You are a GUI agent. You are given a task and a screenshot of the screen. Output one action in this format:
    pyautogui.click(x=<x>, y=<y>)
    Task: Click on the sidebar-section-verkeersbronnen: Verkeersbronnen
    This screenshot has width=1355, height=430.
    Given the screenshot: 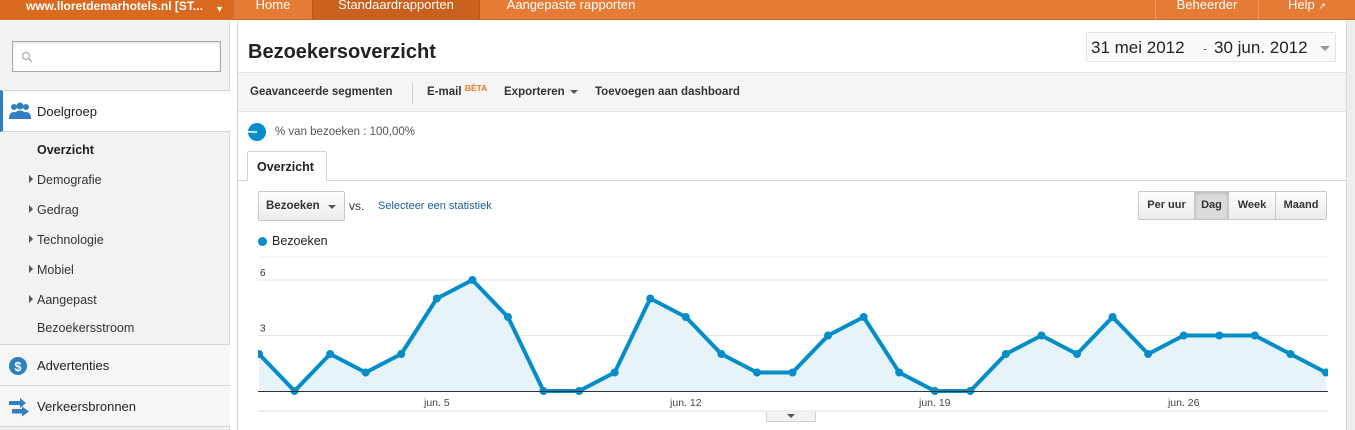 What is the action you would take?
    pyautogui.click(x=115, y=406)
    